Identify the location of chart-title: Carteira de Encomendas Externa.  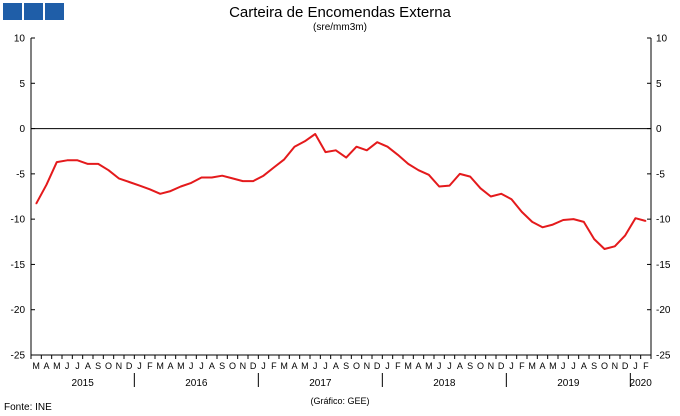
(340, 12).